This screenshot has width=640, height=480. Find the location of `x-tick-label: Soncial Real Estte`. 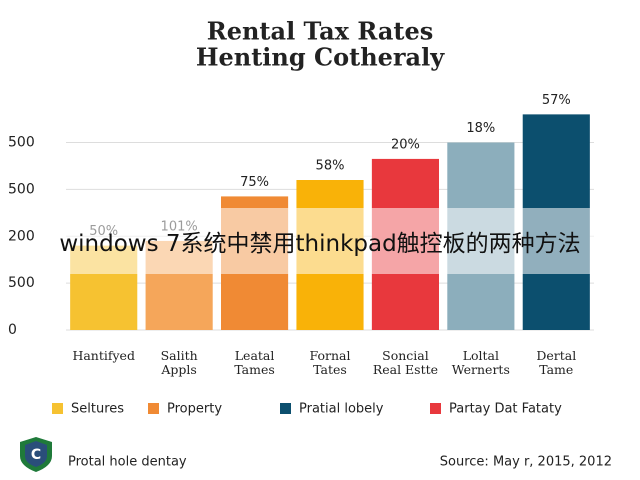

x-tick-label: Soncial Real Estte is located at coordinates (405, 362).